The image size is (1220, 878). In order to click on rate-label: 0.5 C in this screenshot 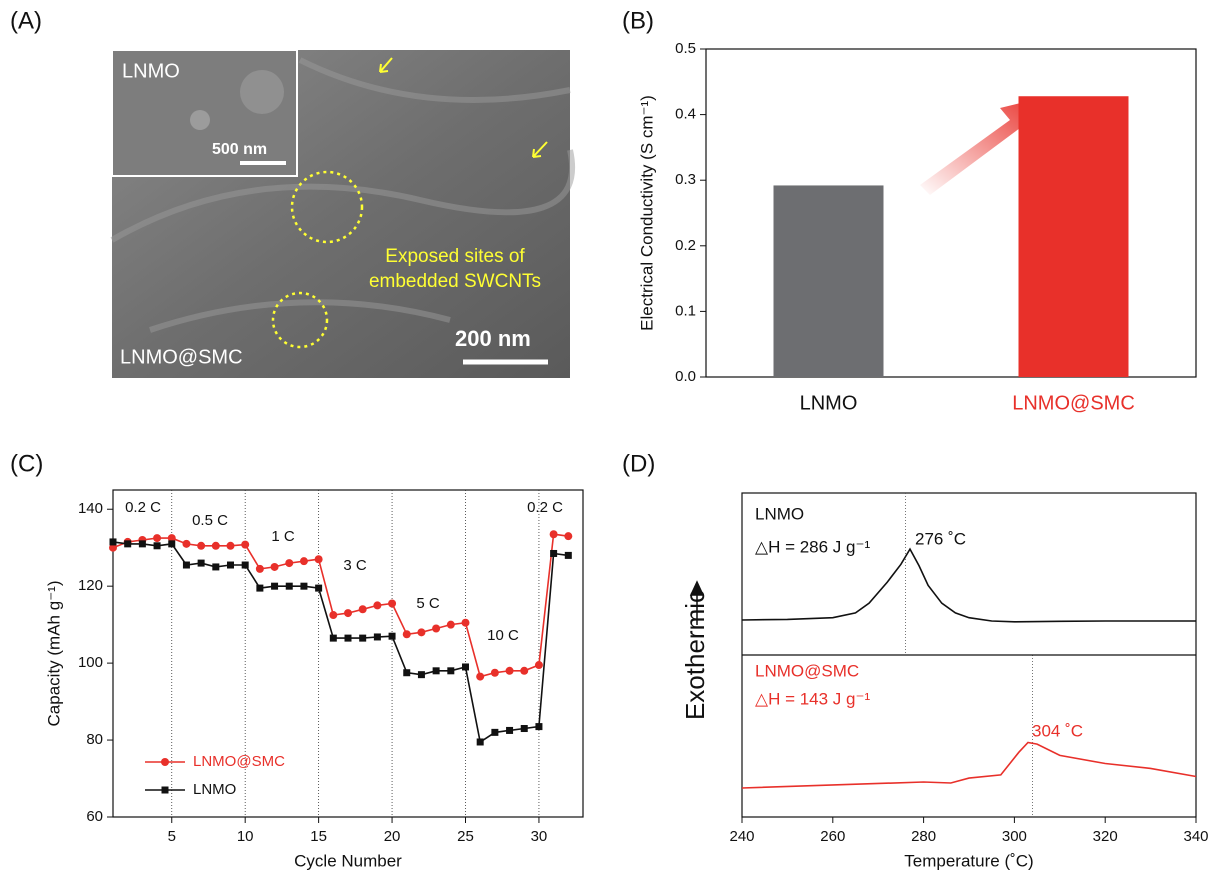, I will do `click(210, 520)`.